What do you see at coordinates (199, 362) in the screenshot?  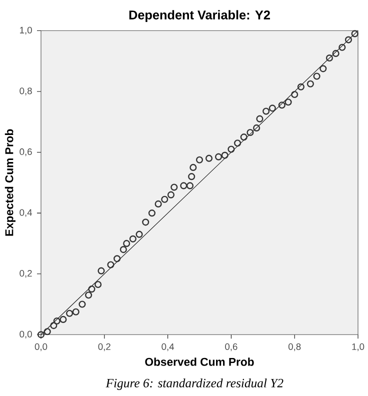 I see `x-axis-title: Observed Cum Prob` at bounding box center [199, 362].